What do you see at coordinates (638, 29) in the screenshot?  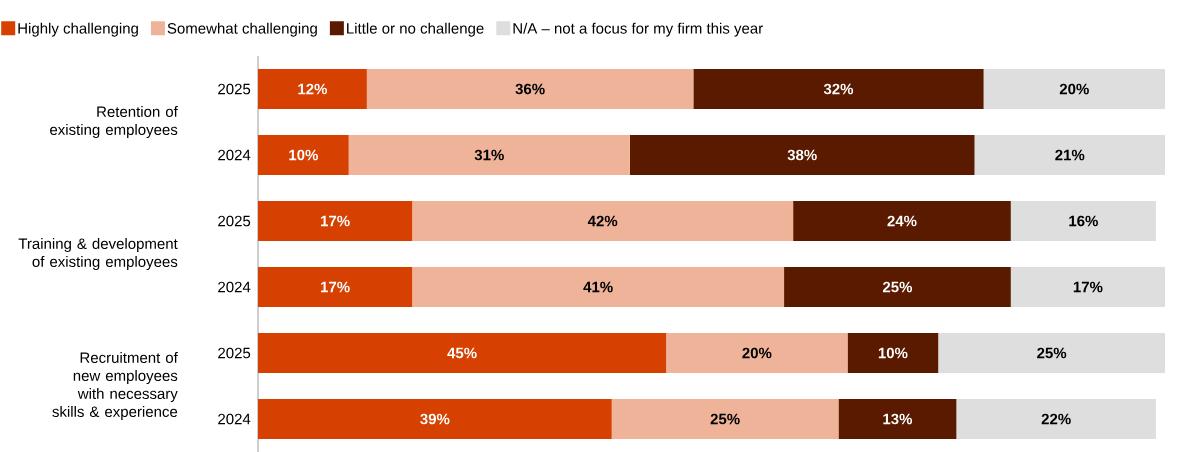 I see `legend-label: N/A – not a focus for my firm this year` at bounding box center [638, 29].